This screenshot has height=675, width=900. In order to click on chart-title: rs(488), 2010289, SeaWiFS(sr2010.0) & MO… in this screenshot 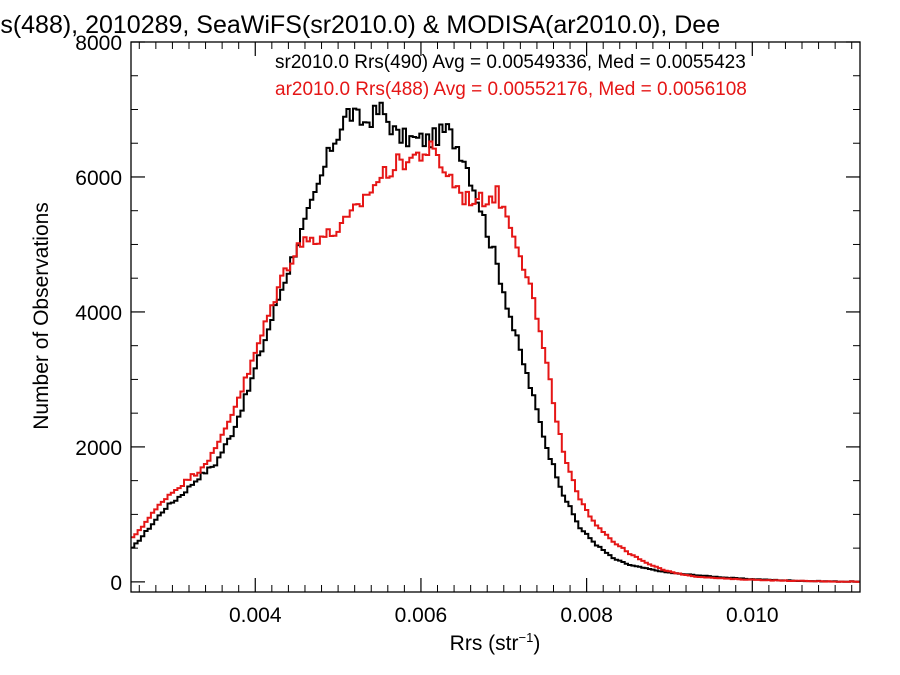, I will do `click(360, 25)`.